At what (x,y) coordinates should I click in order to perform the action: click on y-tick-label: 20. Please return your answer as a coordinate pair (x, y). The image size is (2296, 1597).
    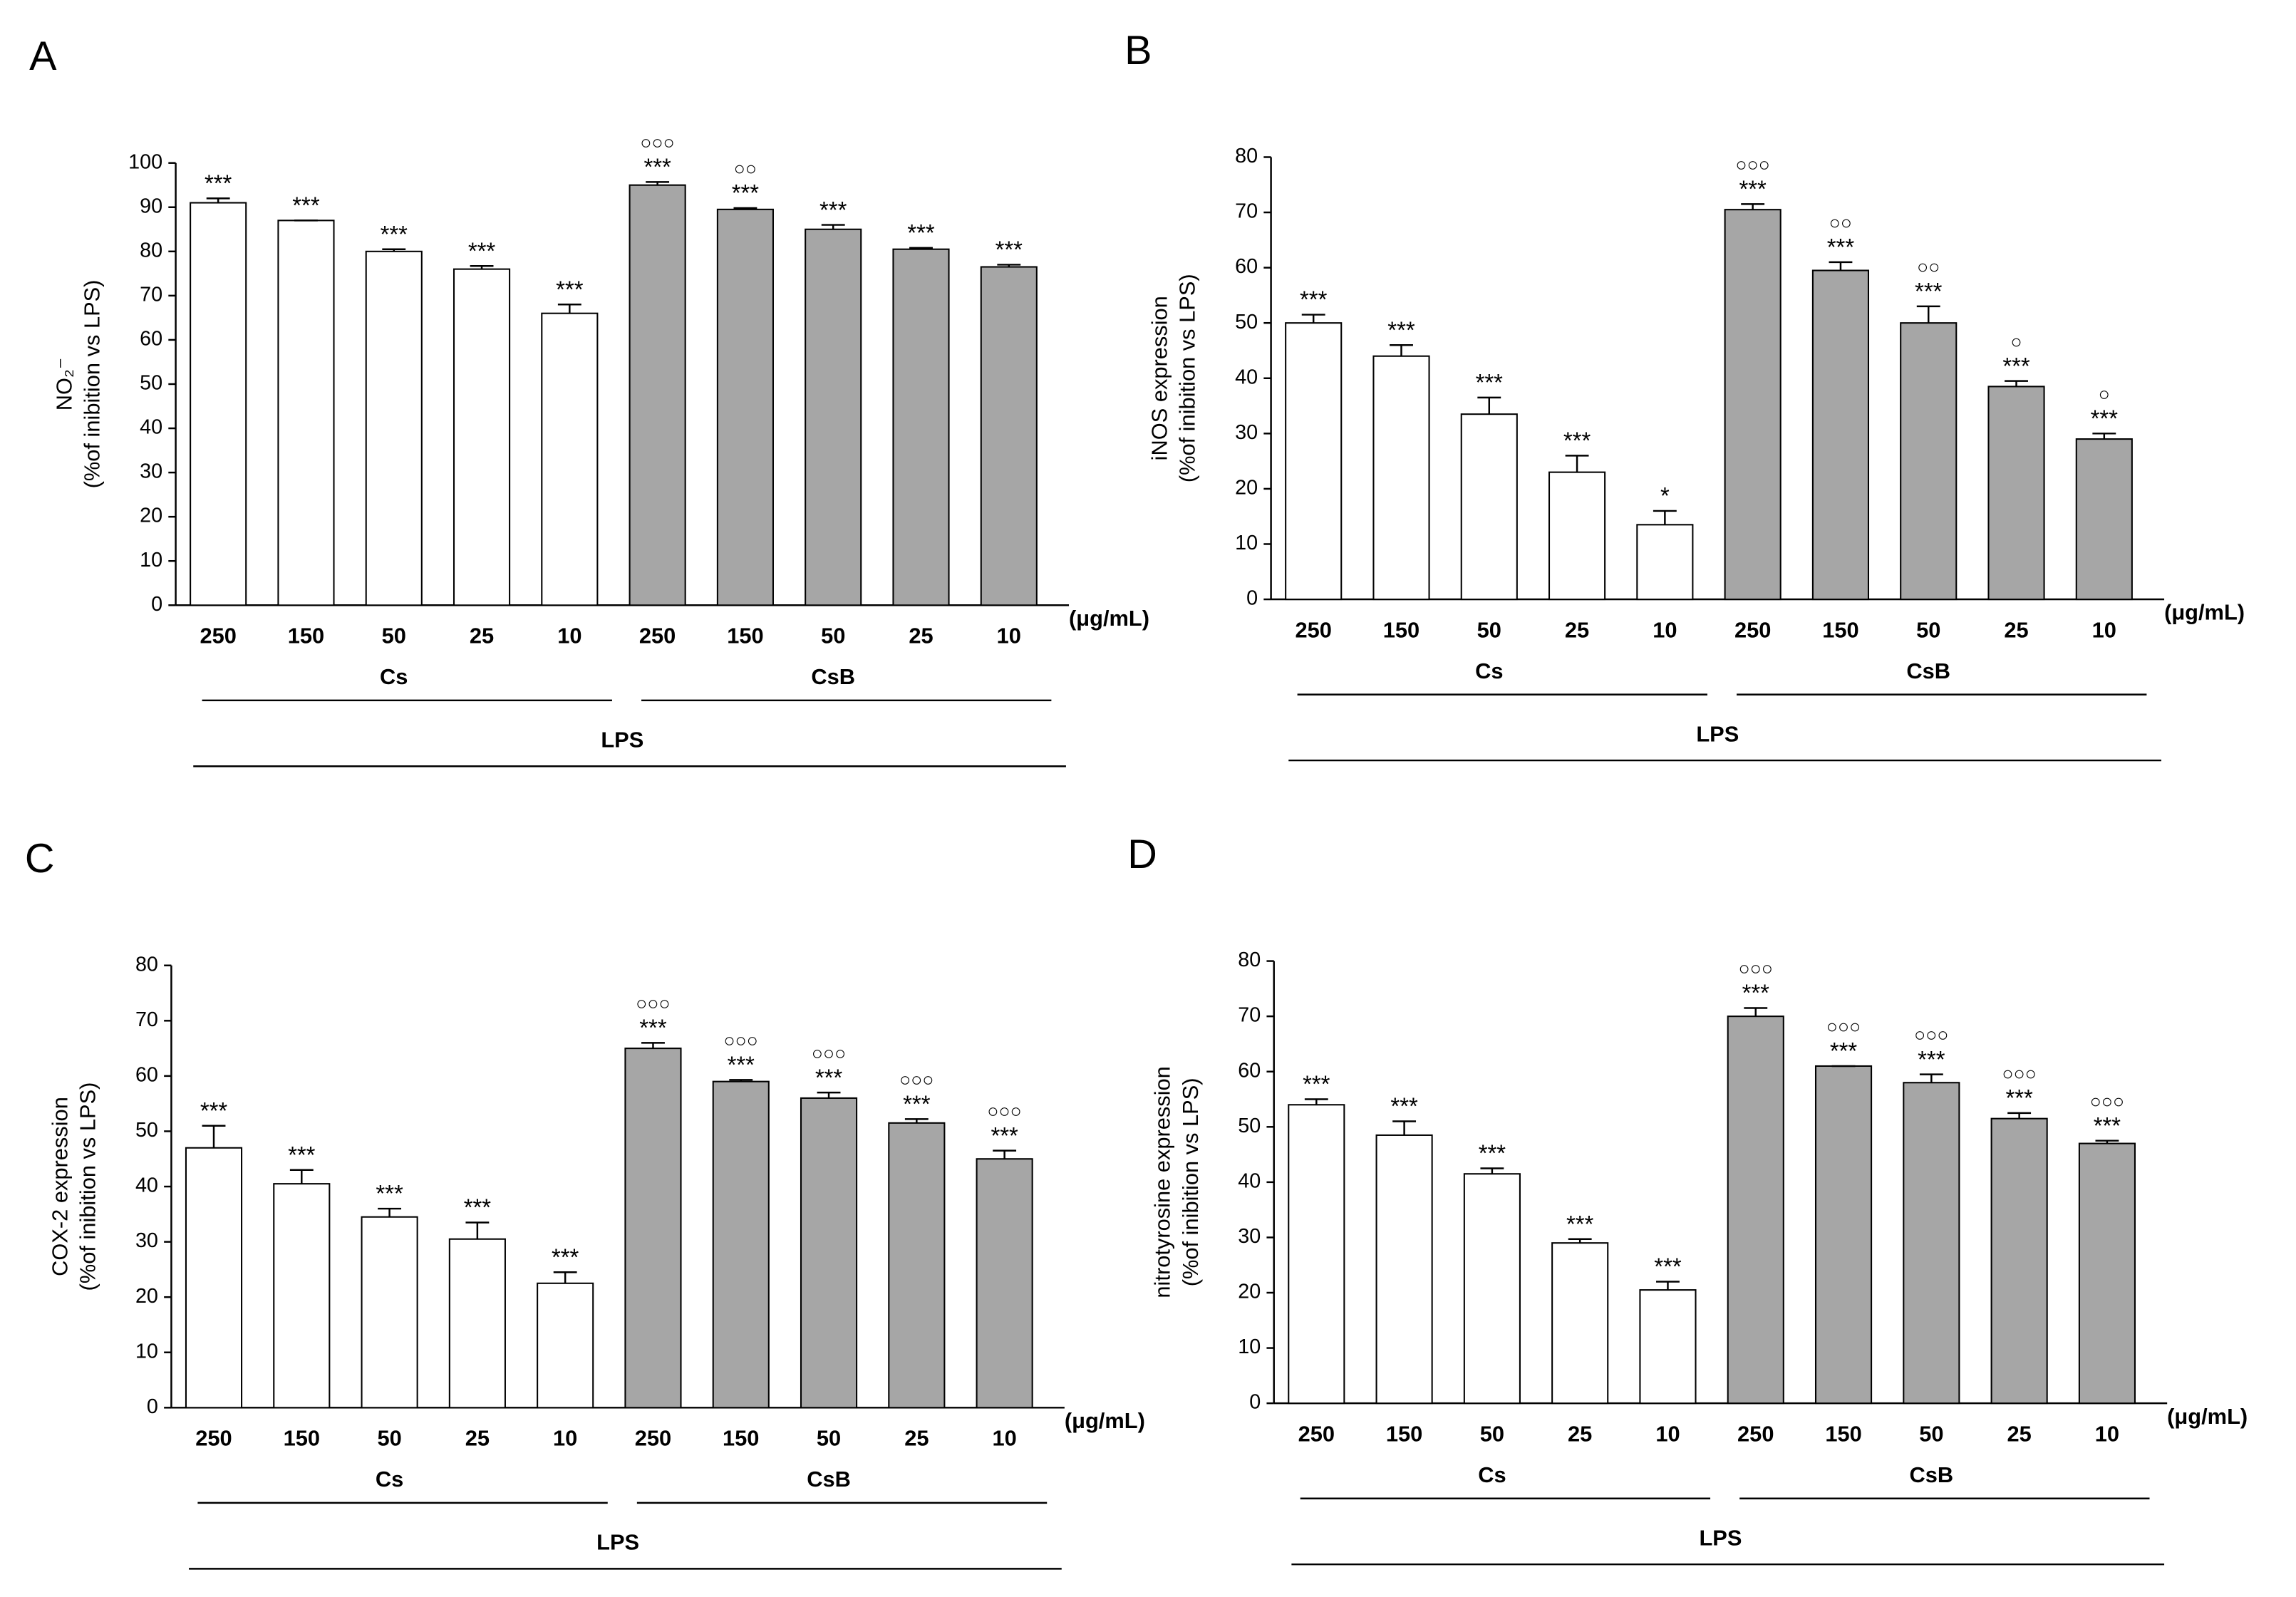
    Looking at the image, I should click on (1250, 1292).